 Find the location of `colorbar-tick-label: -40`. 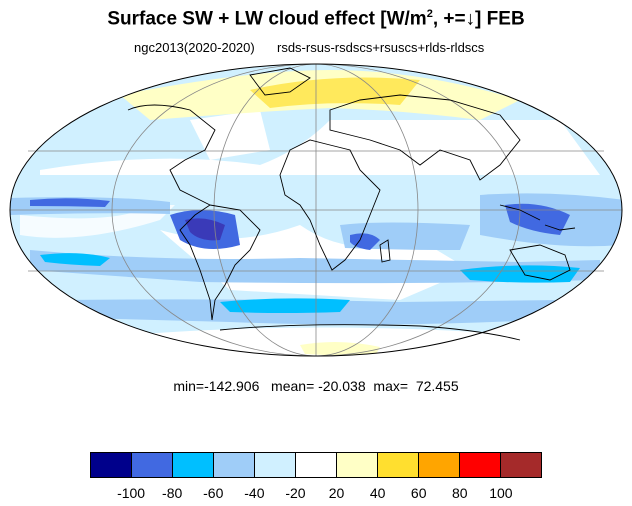

colorbar-tick-label: -40 is located at coordinates (254, 493).